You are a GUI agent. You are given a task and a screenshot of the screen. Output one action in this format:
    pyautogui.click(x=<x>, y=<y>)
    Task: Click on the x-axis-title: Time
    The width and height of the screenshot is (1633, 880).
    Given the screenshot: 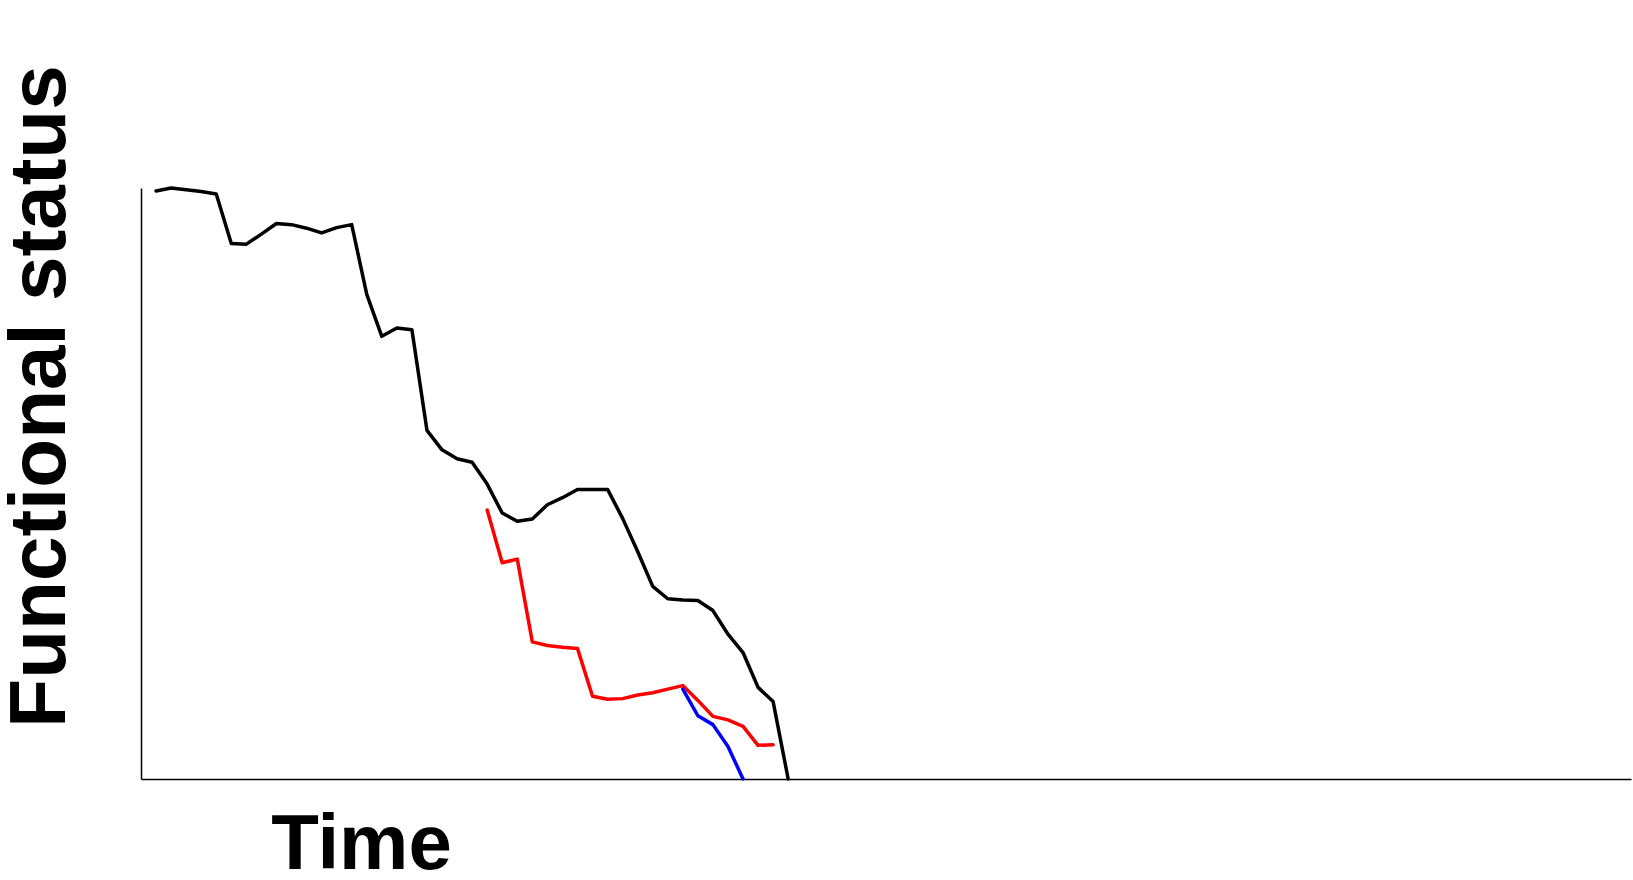 What is the action you would take?
    pyautogui.click(x=361, y=838)
    